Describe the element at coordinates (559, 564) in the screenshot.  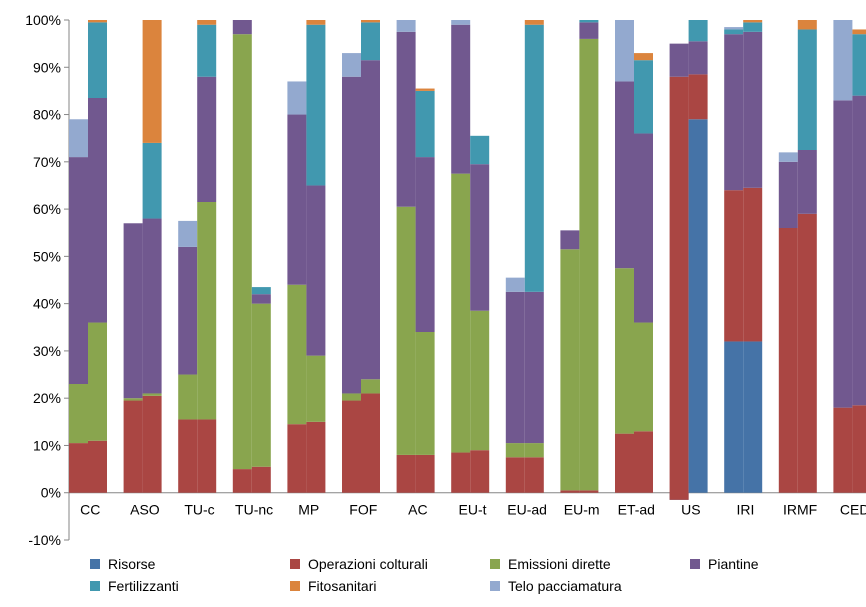
I see `legend-label: Emissioni dirette` at that location.